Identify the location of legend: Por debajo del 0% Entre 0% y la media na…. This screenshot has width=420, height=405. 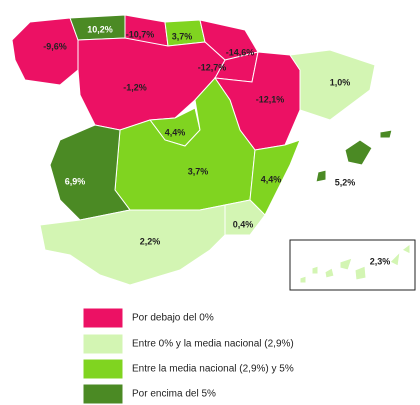
(188, 356).